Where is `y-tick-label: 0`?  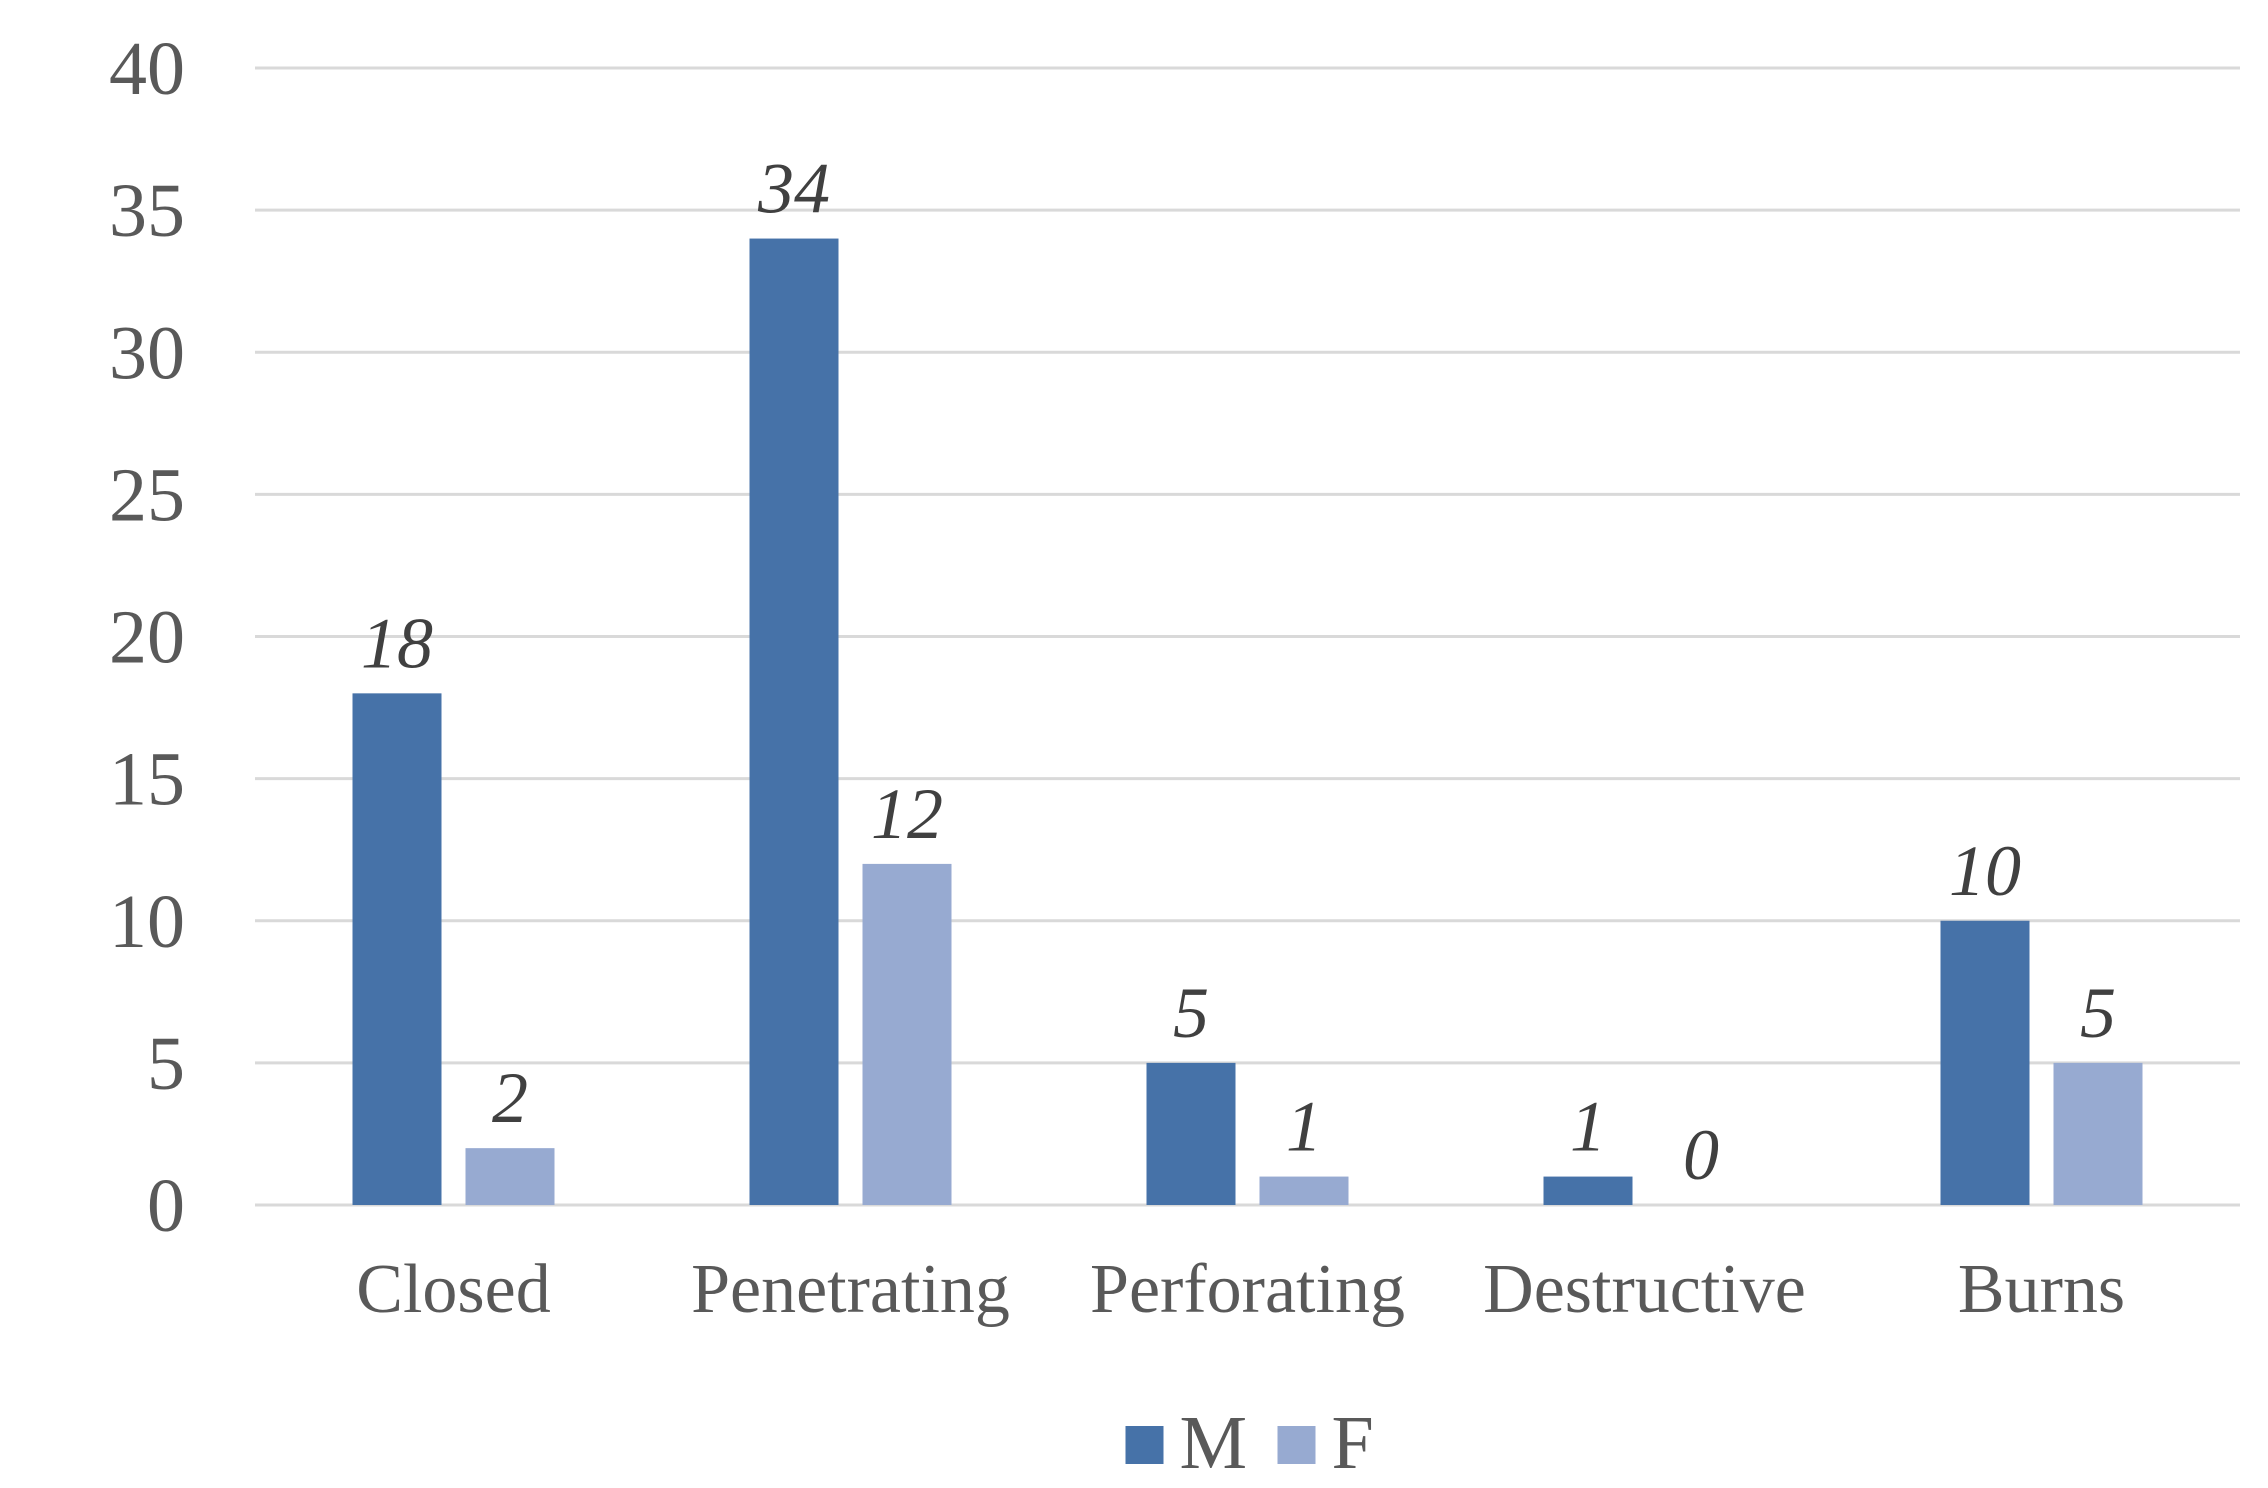
y-tick-label: 0 is located at coordinates (166, 1206).